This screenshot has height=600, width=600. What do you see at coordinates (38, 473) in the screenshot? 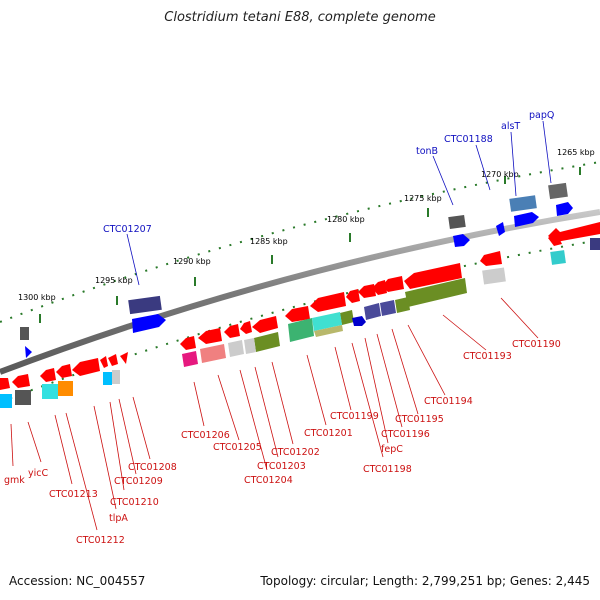
I see `gene-label: yicC` at bounding box center [38, 473].